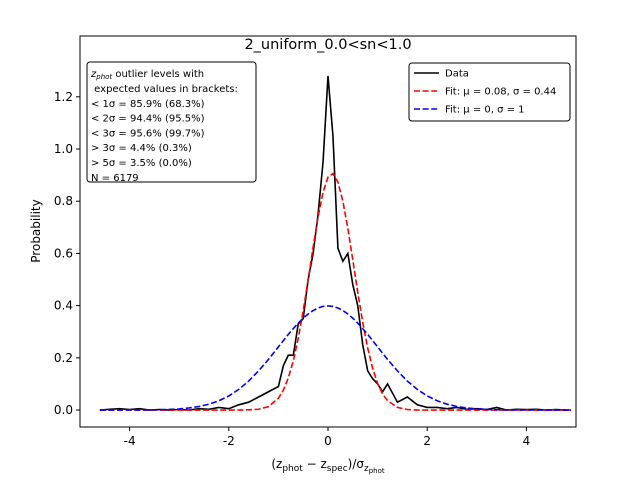  What do you see at coordinates (229, 441) in the screenshot?
I see `x-tick-label: -2` at bounding box center [229, 441].